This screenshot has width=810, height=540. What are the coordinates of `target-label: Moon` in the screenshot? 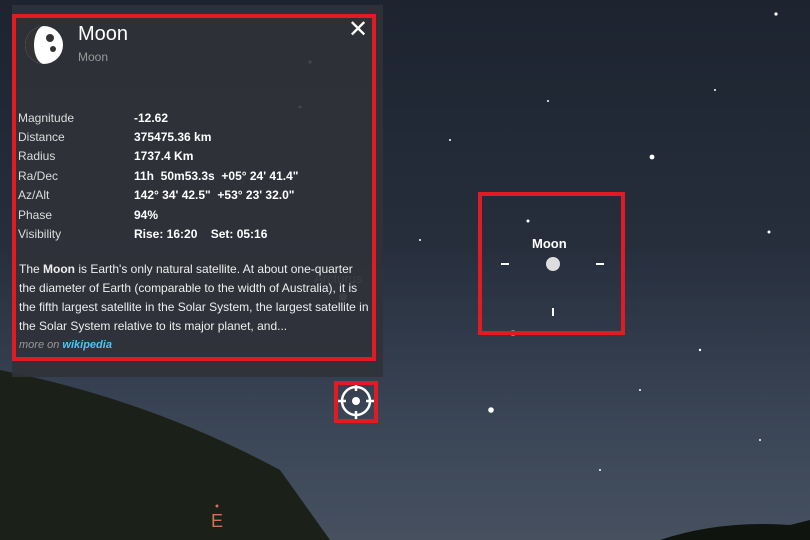 It's located at (549, 243).